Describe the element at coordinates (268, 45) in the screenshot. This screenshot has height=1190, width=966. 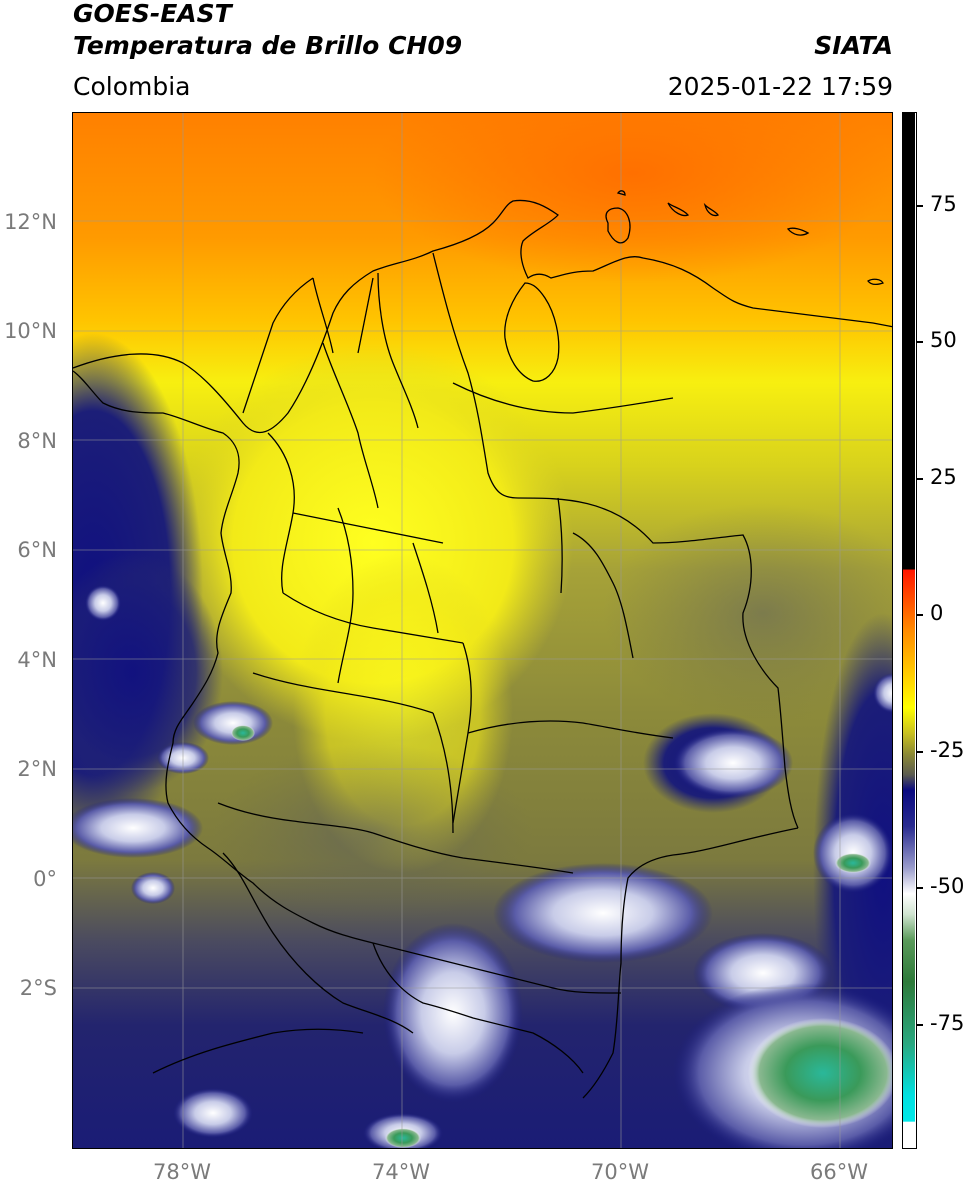
I see `title-line-2: Temperatura de Brillo CH09` at that location.